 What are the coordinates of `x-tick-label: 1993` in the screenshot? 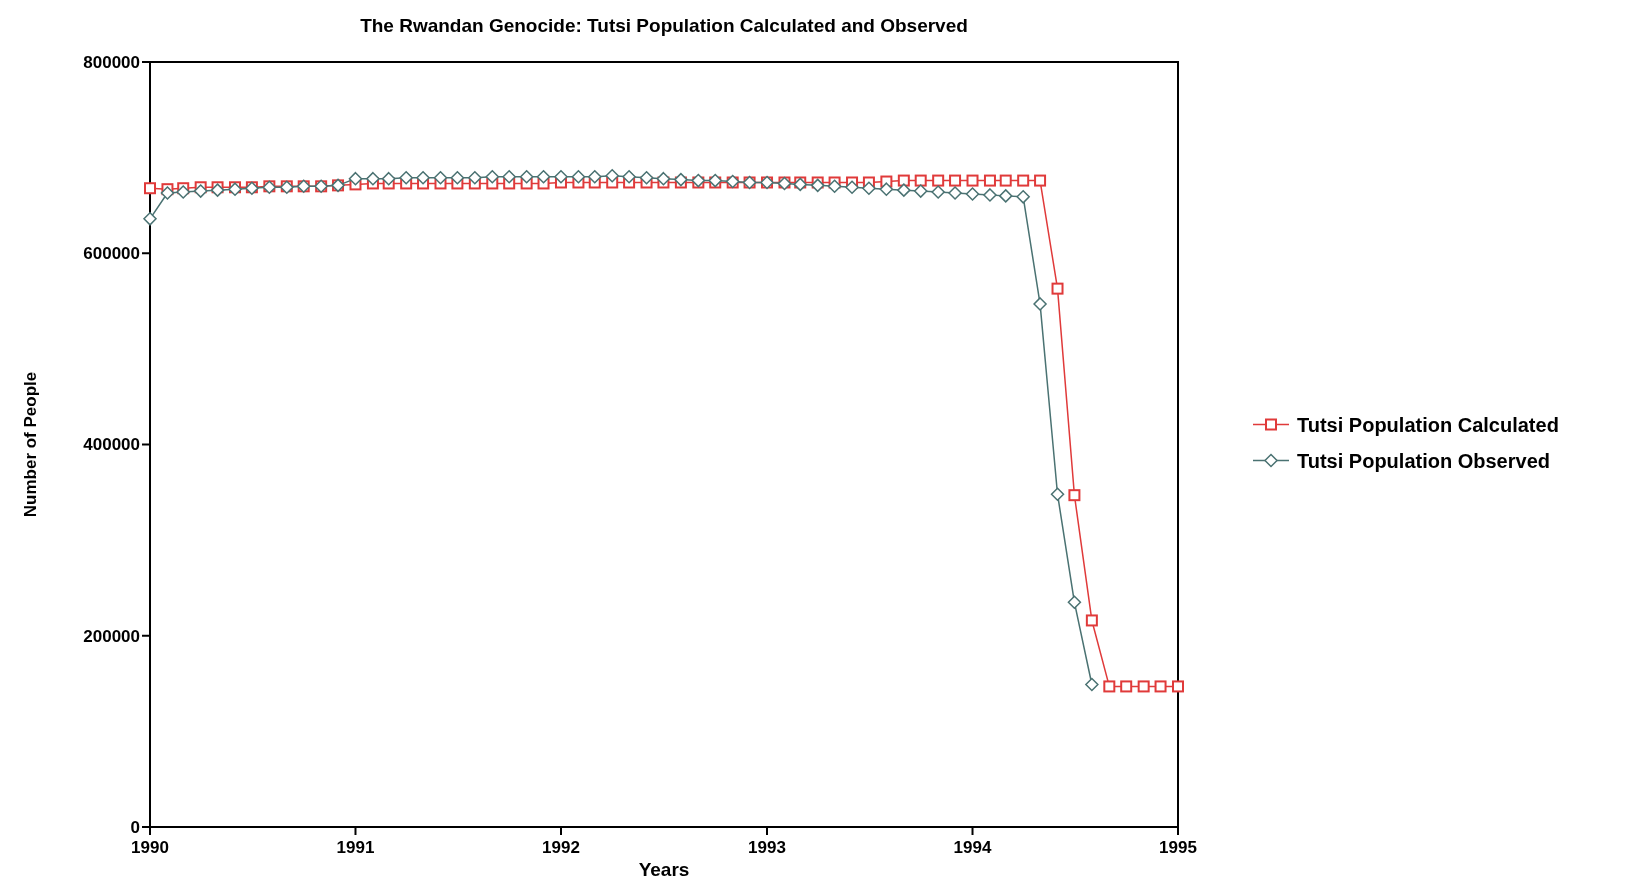 It's located at (767, 847).